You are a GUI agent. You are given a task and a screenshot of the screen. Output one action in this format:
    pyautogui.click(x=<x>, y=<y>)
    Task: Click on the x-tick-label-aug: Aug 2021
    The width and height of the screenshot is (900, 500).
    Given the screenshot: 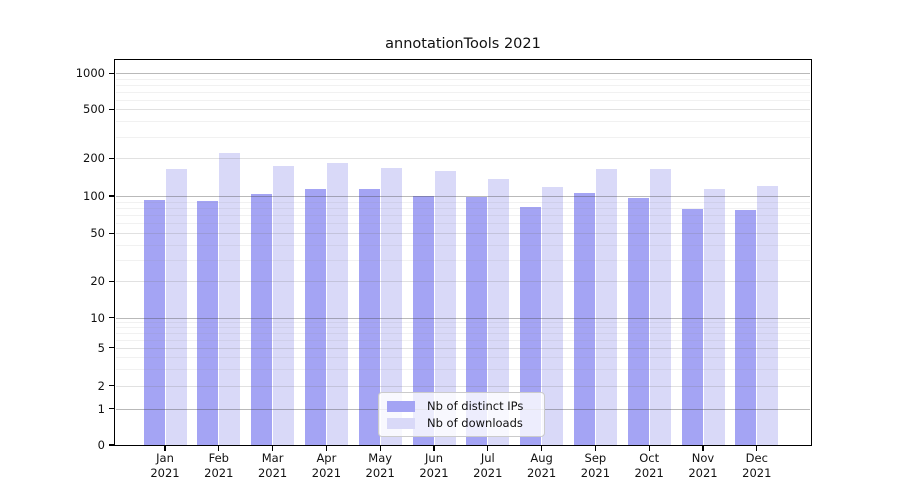 What is the action you would take?
    pyautogui.click(x=541, y=465)
    